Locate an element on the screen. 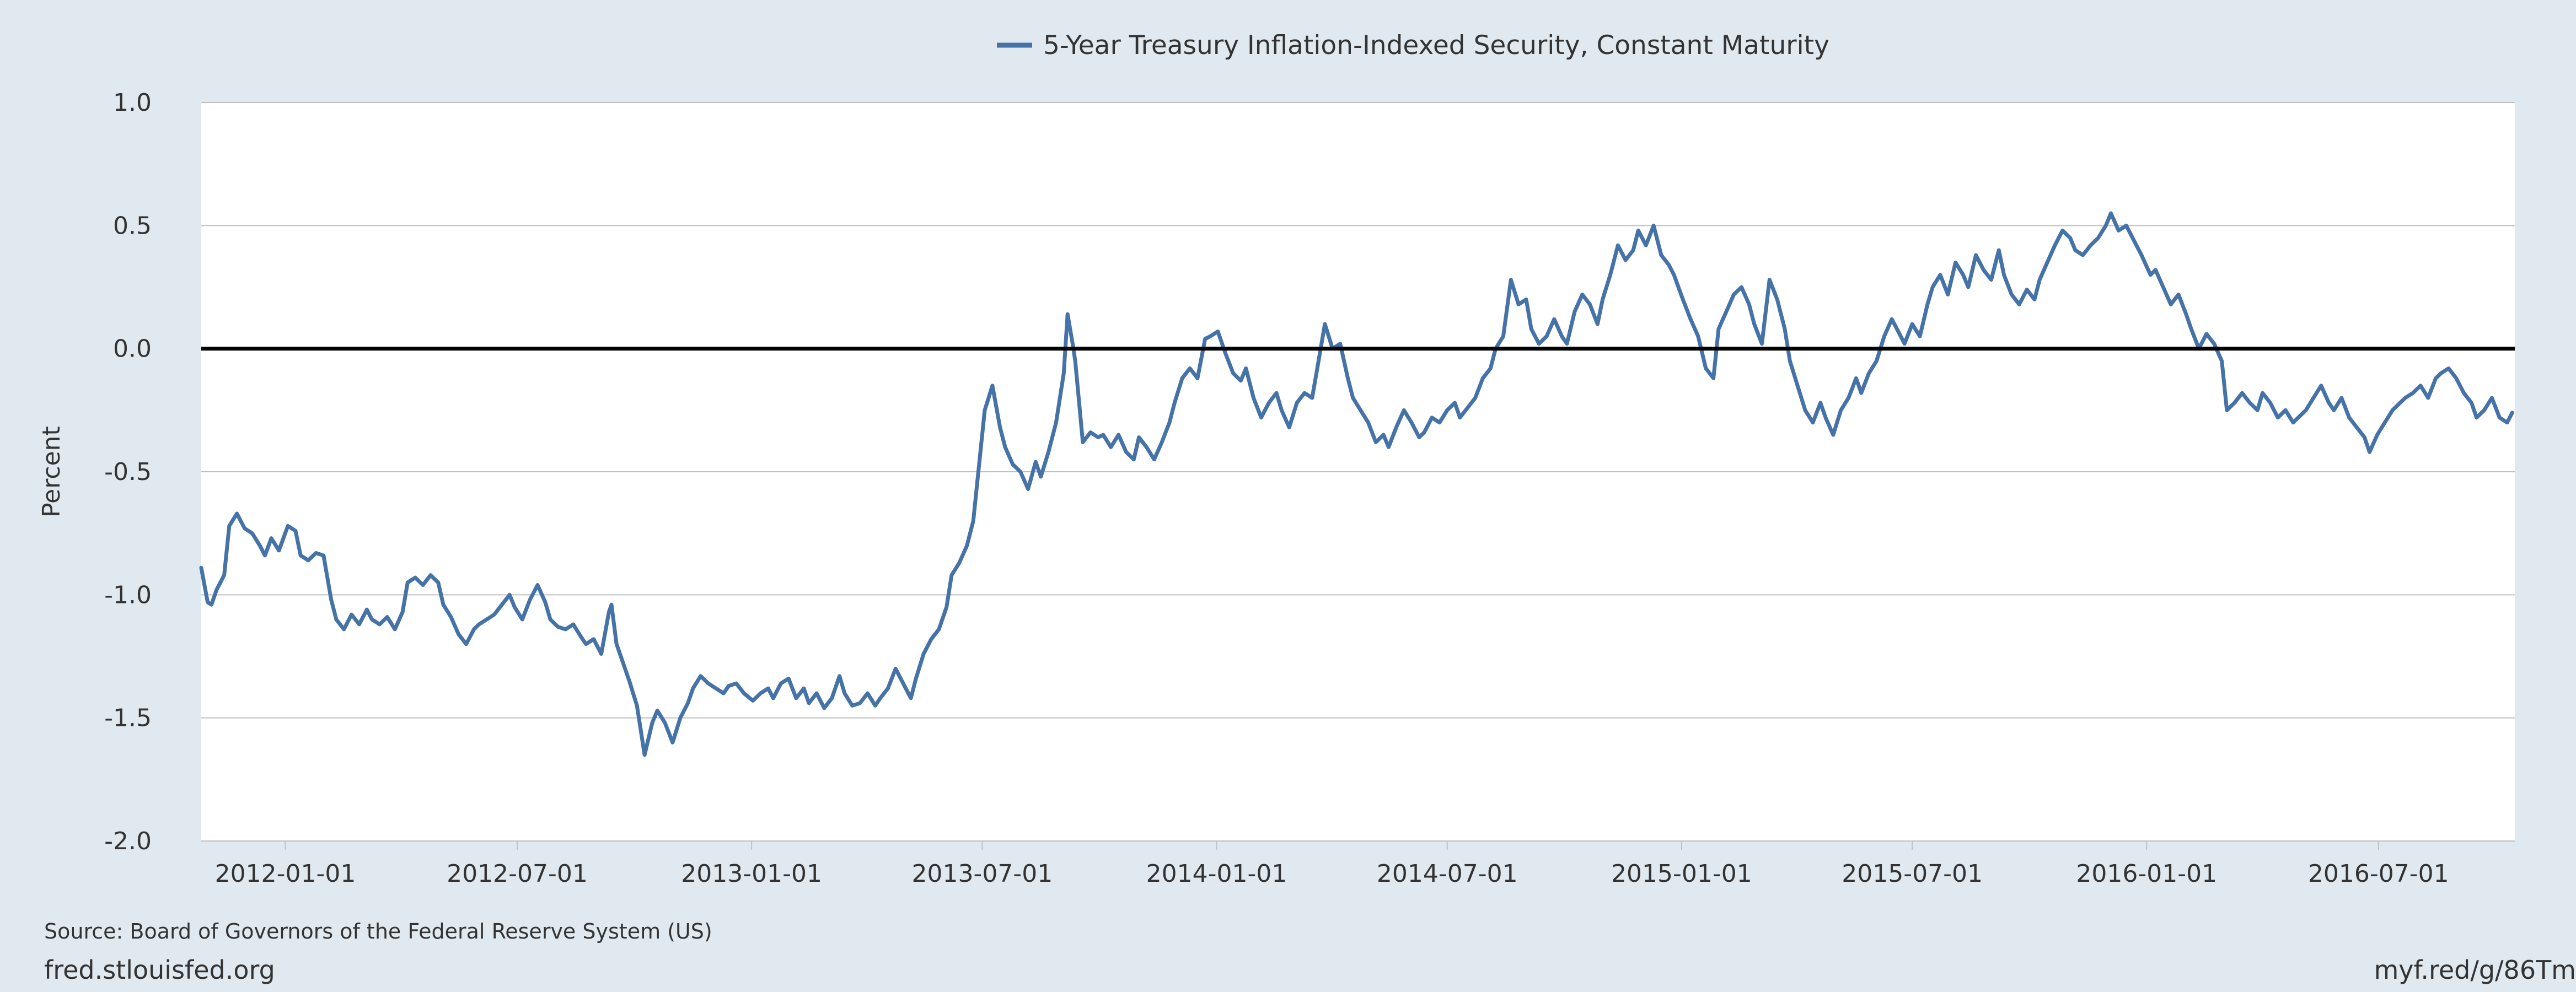  y-axis-label: Percent is located at coordinates (52, 471).